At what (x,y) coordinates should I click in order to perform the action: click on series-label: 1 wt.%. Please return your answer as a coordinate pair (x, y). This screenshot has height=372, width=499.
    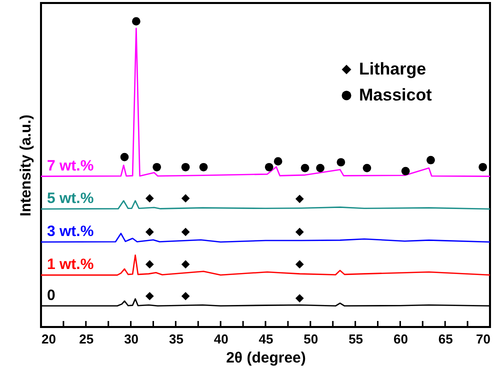
    Looking at the image, I should click on (70, 265).